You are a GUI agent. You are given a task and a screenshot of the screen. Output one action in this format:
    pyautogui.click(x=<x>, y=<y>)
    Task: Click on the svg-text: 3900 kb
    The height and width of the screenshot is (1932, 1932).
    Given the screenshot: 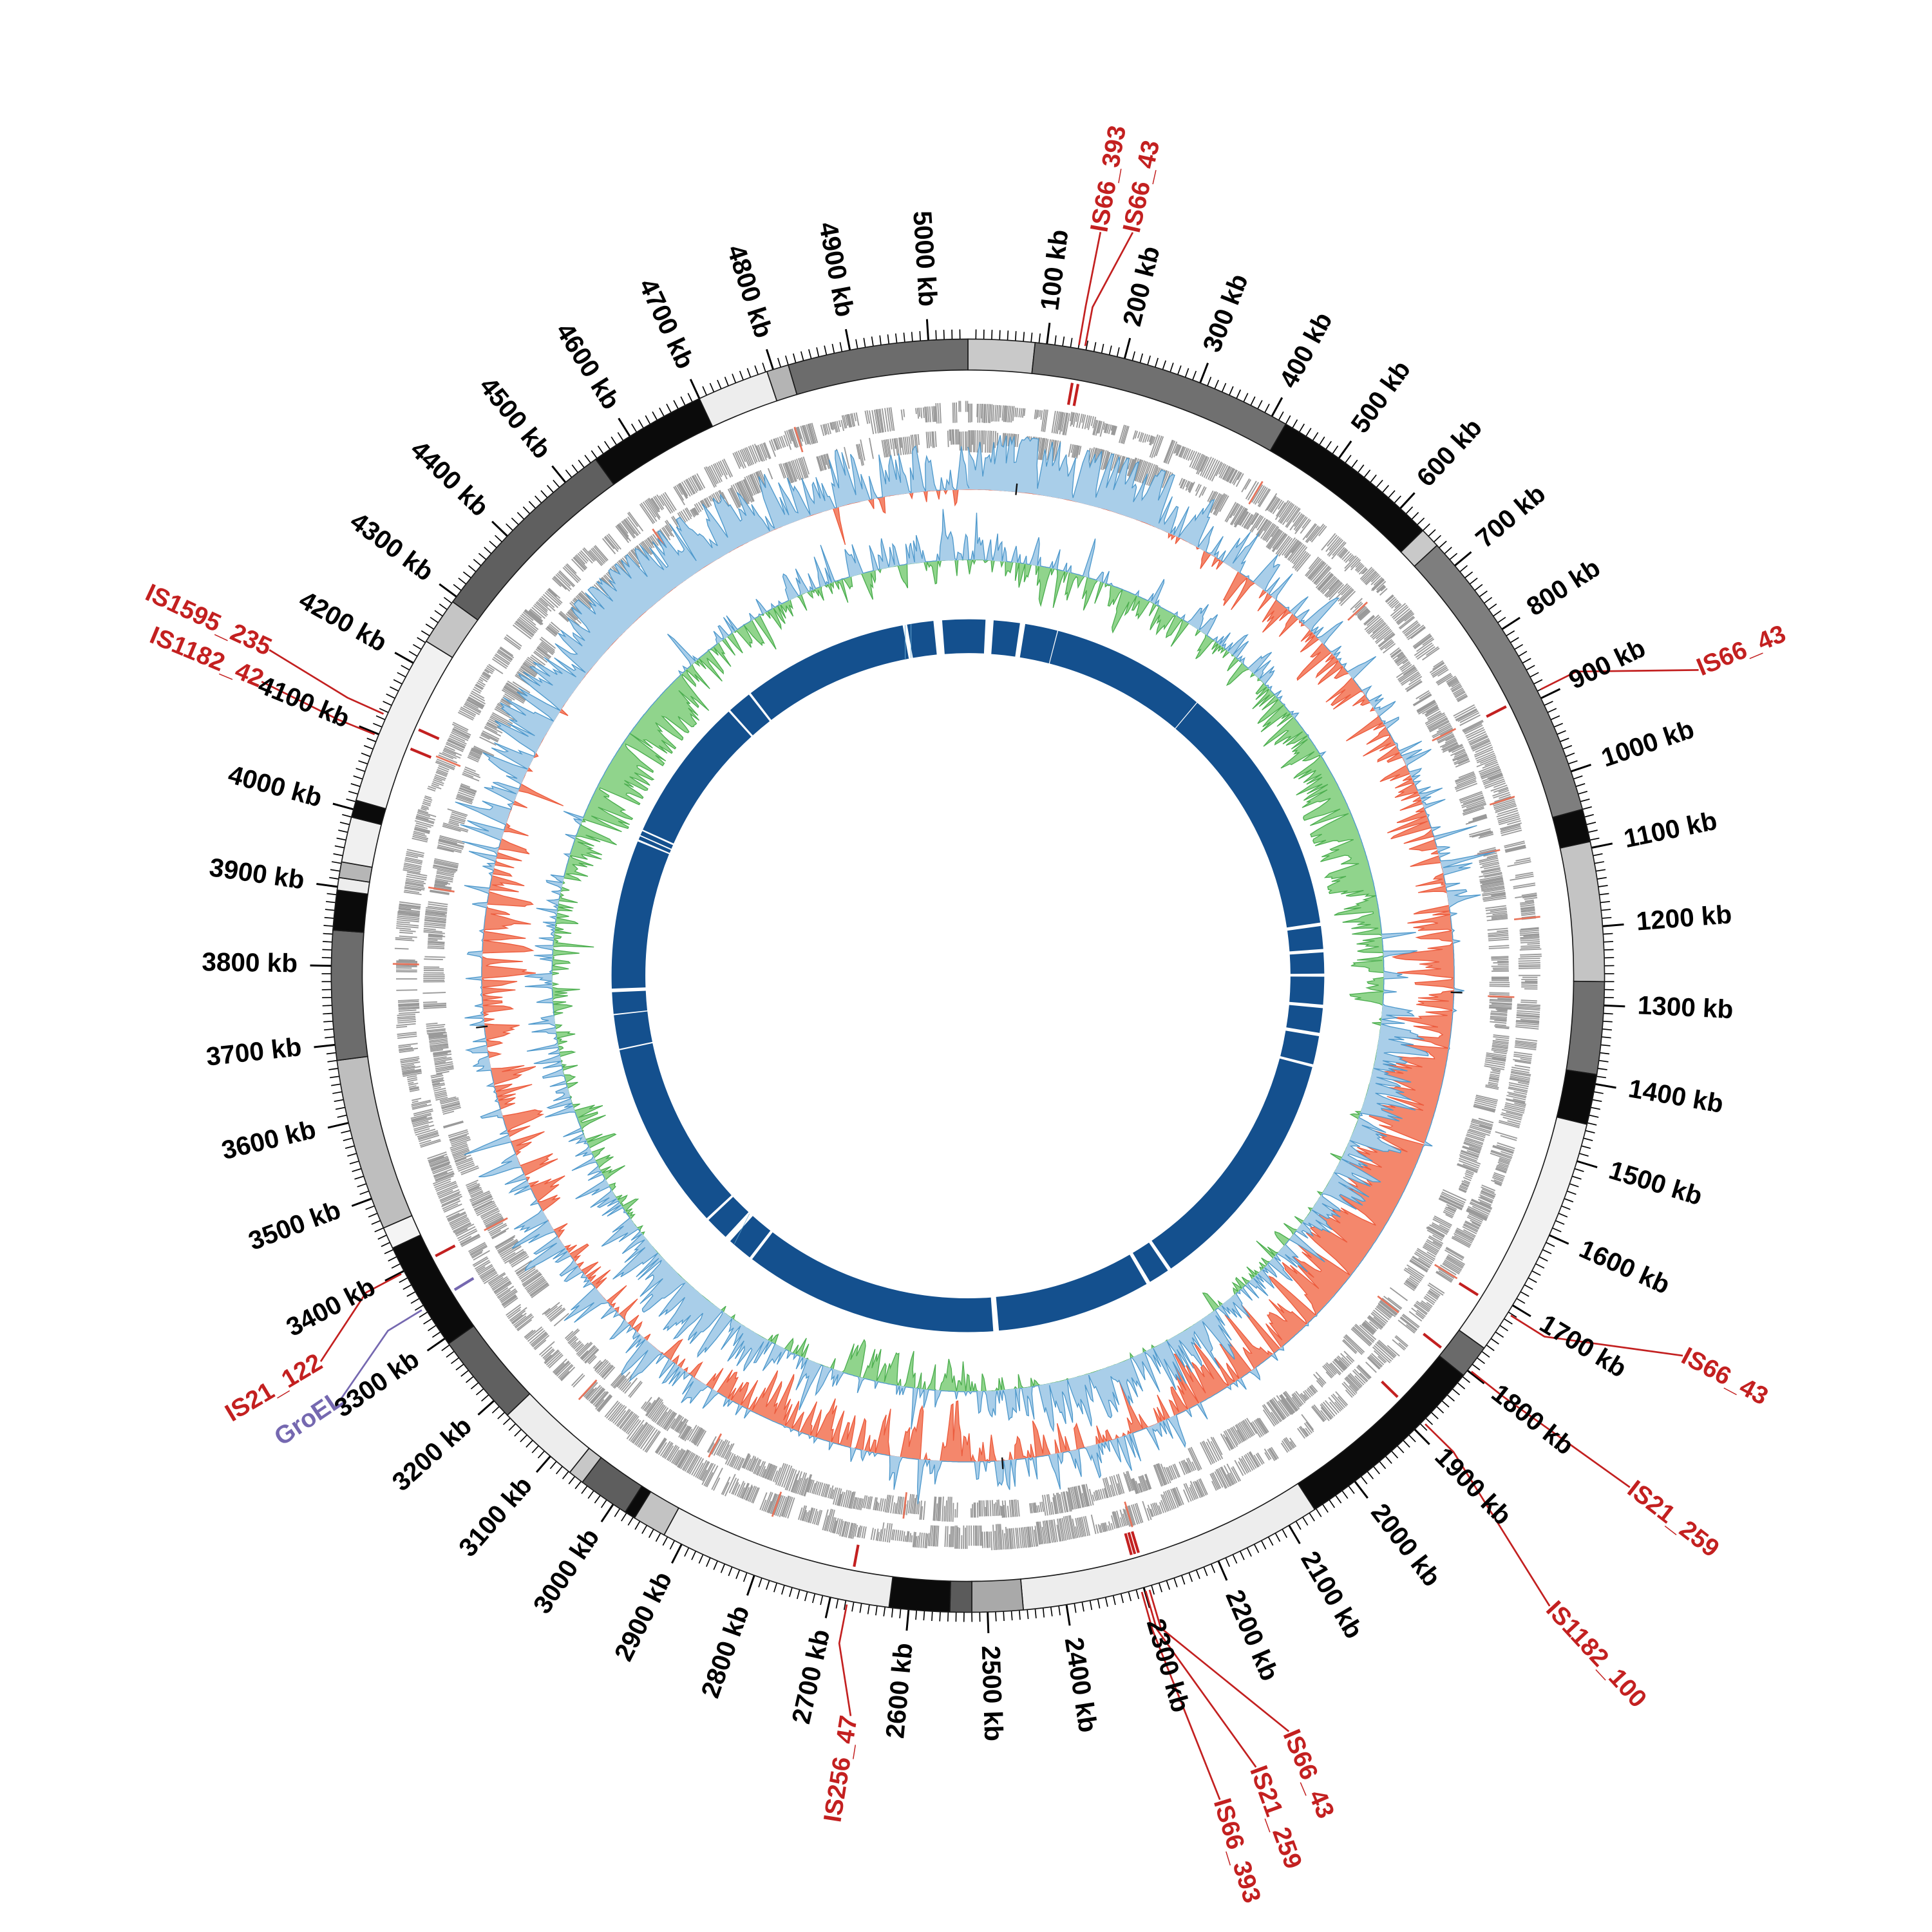 What is the action you would take?
    pyautogui.click(x=257, y=874)
    